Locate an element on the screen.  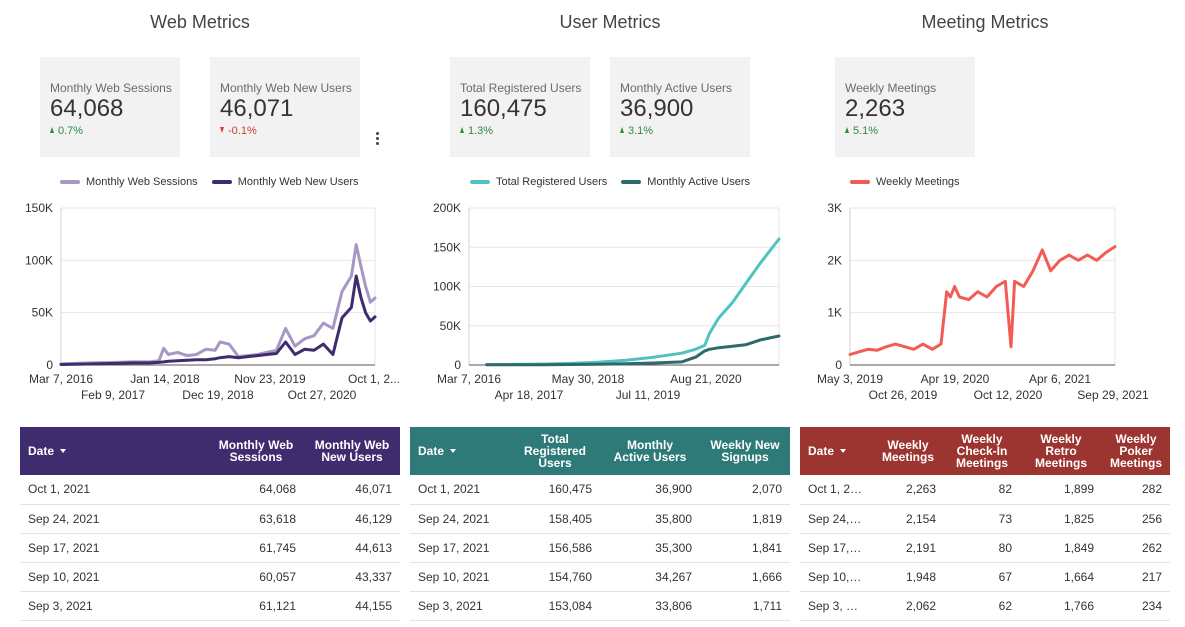
table-row: Sep 24, 2021 63,618 46,129 is located at coordinates (210, 519).